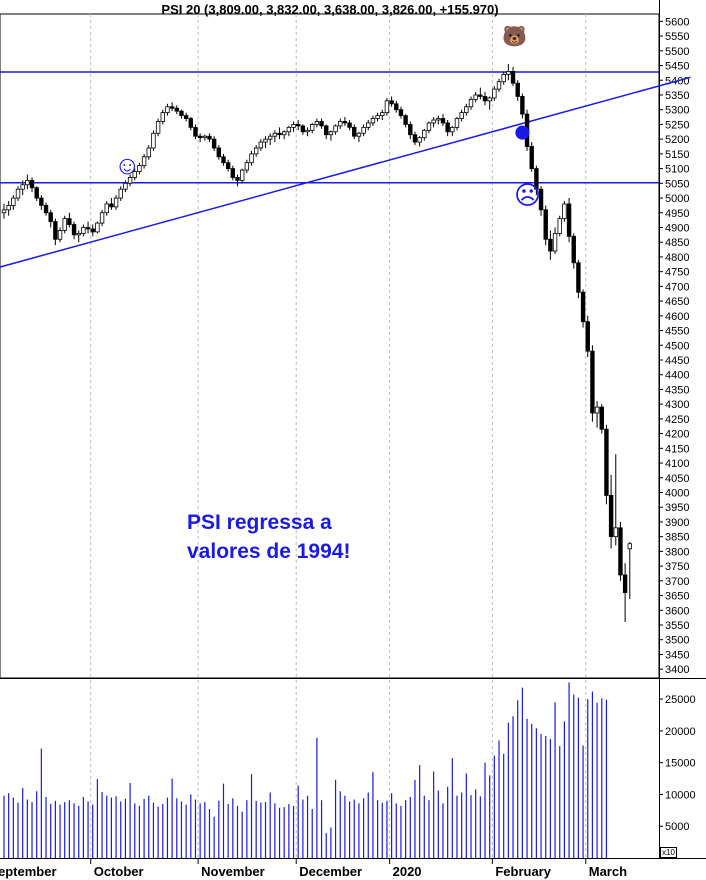 The height and width of the screenshot is (880, 706). What do you see at coordinates (407, 871) in the screenshot?
I see `month-label: 2020` at bounding box center [407, 871].